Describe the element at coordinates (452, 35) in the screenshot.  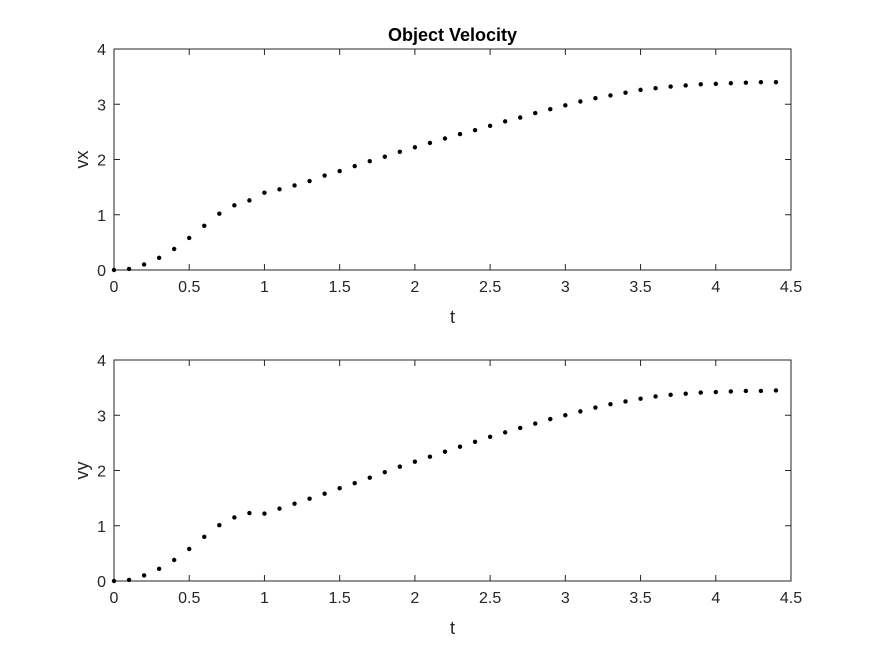
I see `chart-title: Object Velocity` at that location.